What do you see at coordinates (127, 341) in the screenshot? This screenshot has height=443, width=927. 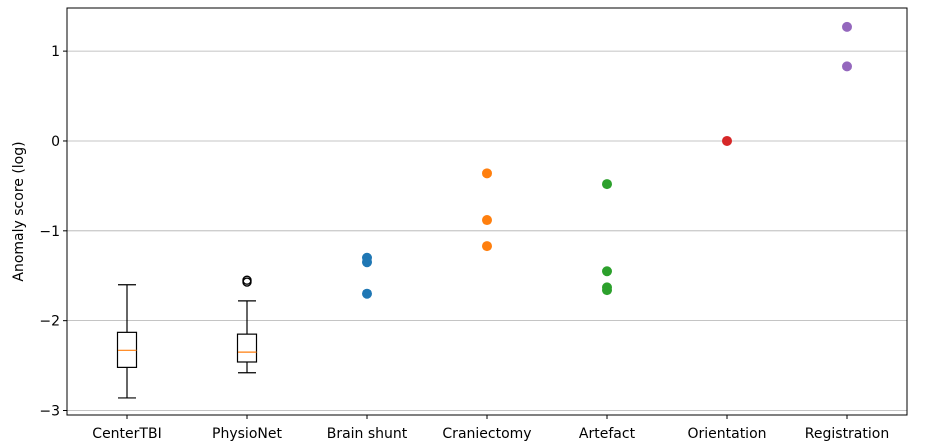 I see `boxplot-centertbi` at bounding box center [127, 341].